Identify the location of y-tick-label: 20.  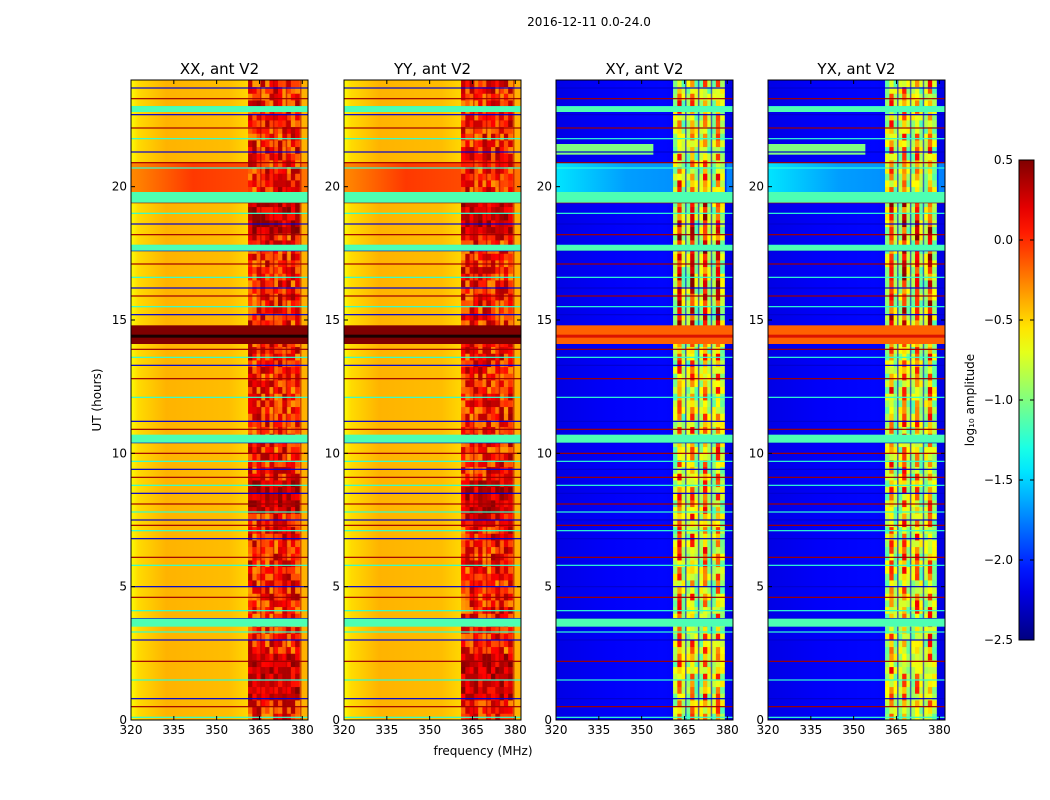
(756, 187).